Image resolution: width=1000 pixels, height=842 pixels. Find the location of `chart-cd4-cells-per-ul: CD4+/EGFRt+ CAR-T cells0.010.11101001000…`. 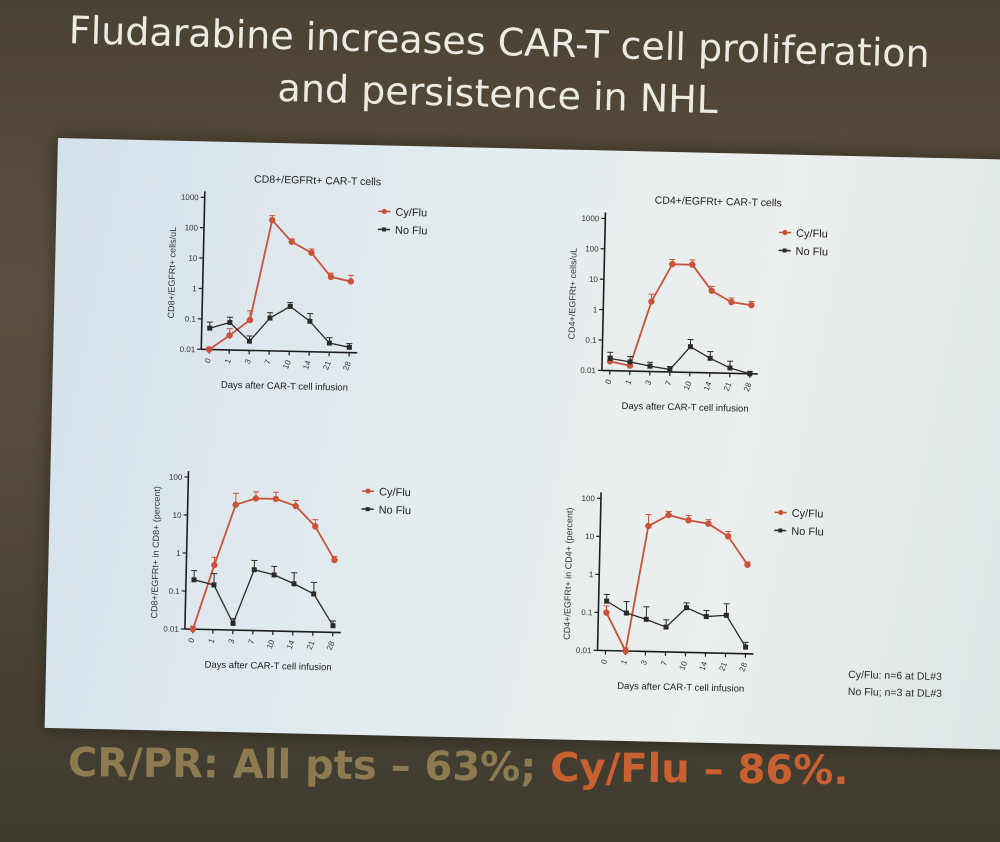

chart-cd4-cells-per-ul: CD4+/EGFRt+ CAR-T cells0.010.11101001000… is located at coordinates (698, 305).